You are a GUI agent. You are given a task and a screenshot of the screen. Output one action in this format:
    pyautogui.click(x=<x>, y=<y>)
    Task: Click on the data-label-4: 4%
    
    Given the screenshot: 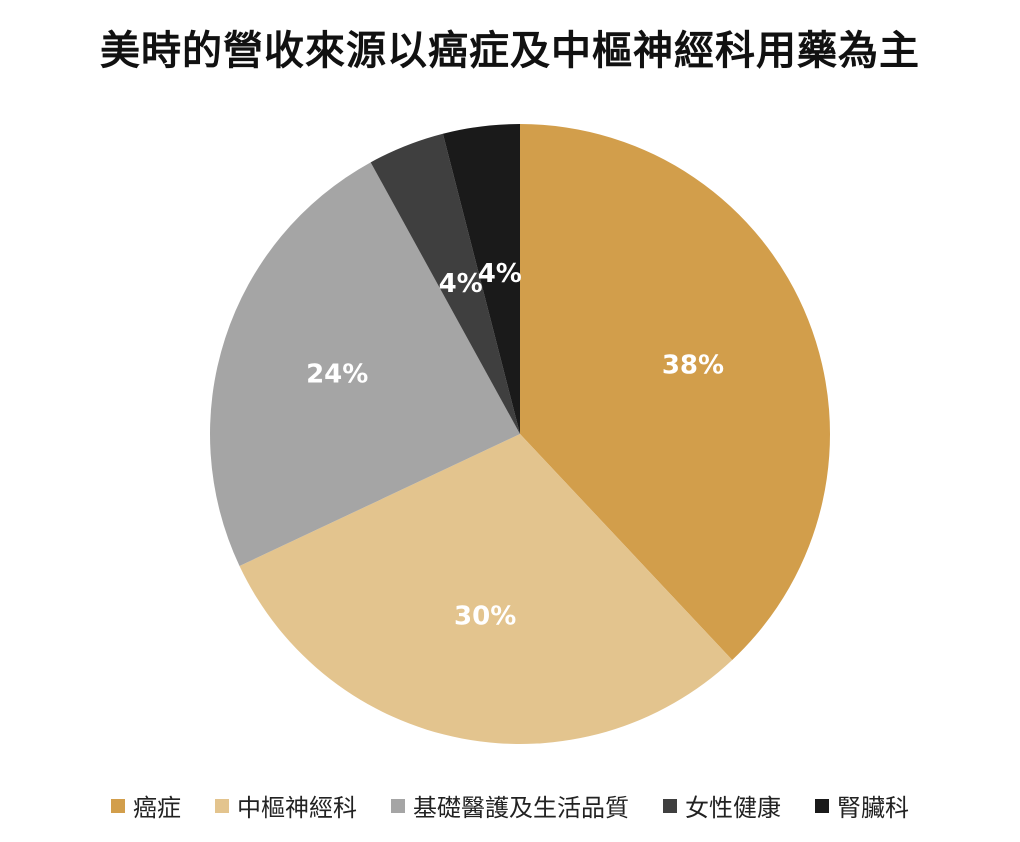 What is the action you would take?
    pyautogui.click(x=461, y=284)
    